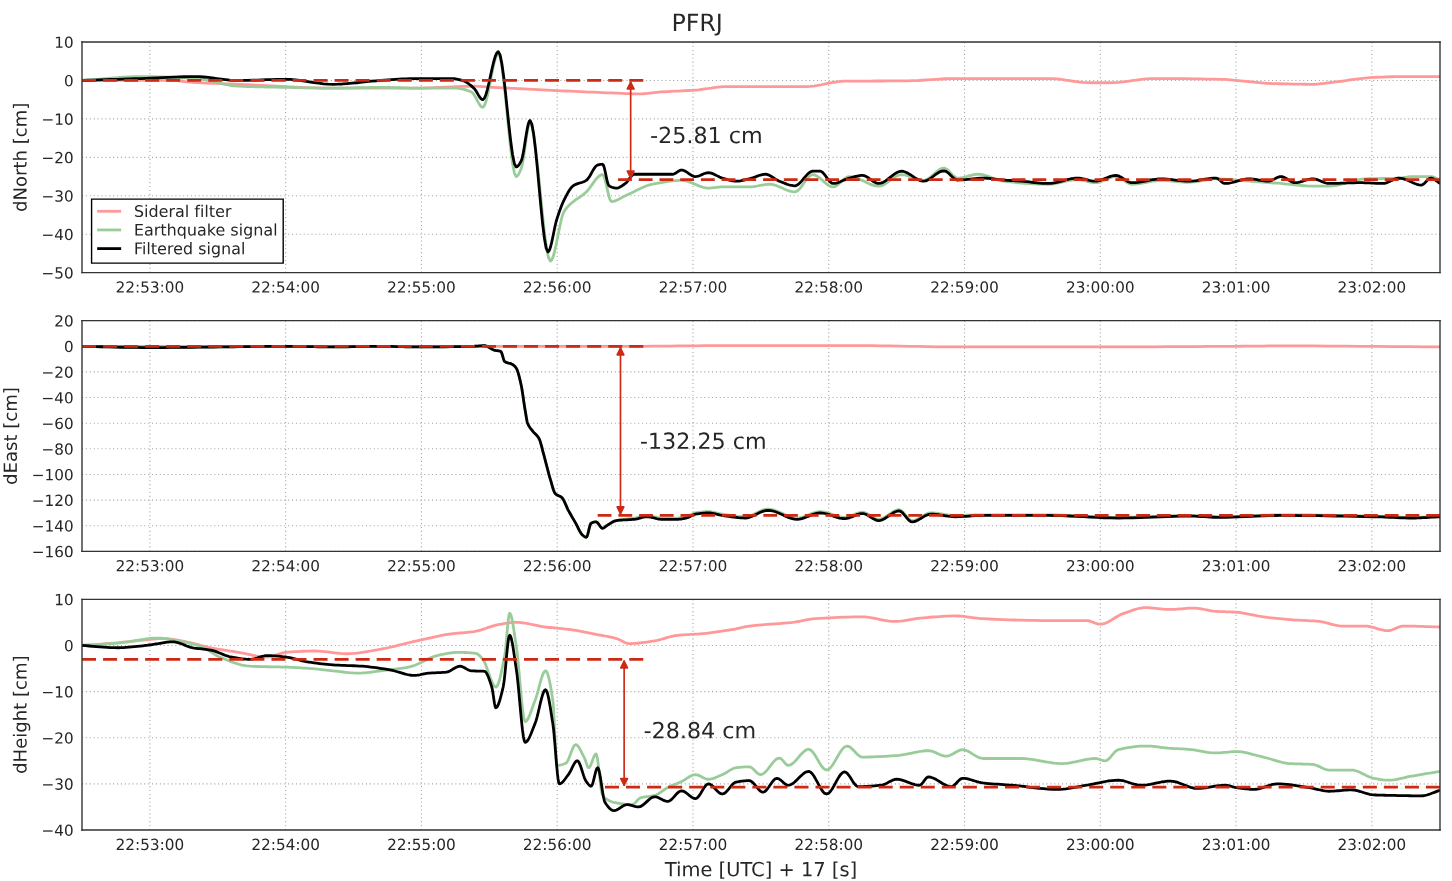 This screenshot has width=1452, height=881. What do you see at coordinates (760, 870) in the screenshot?
I see `x-axis-title: Time [UTC] + 17 [s]` at bounding box center [760, 870].